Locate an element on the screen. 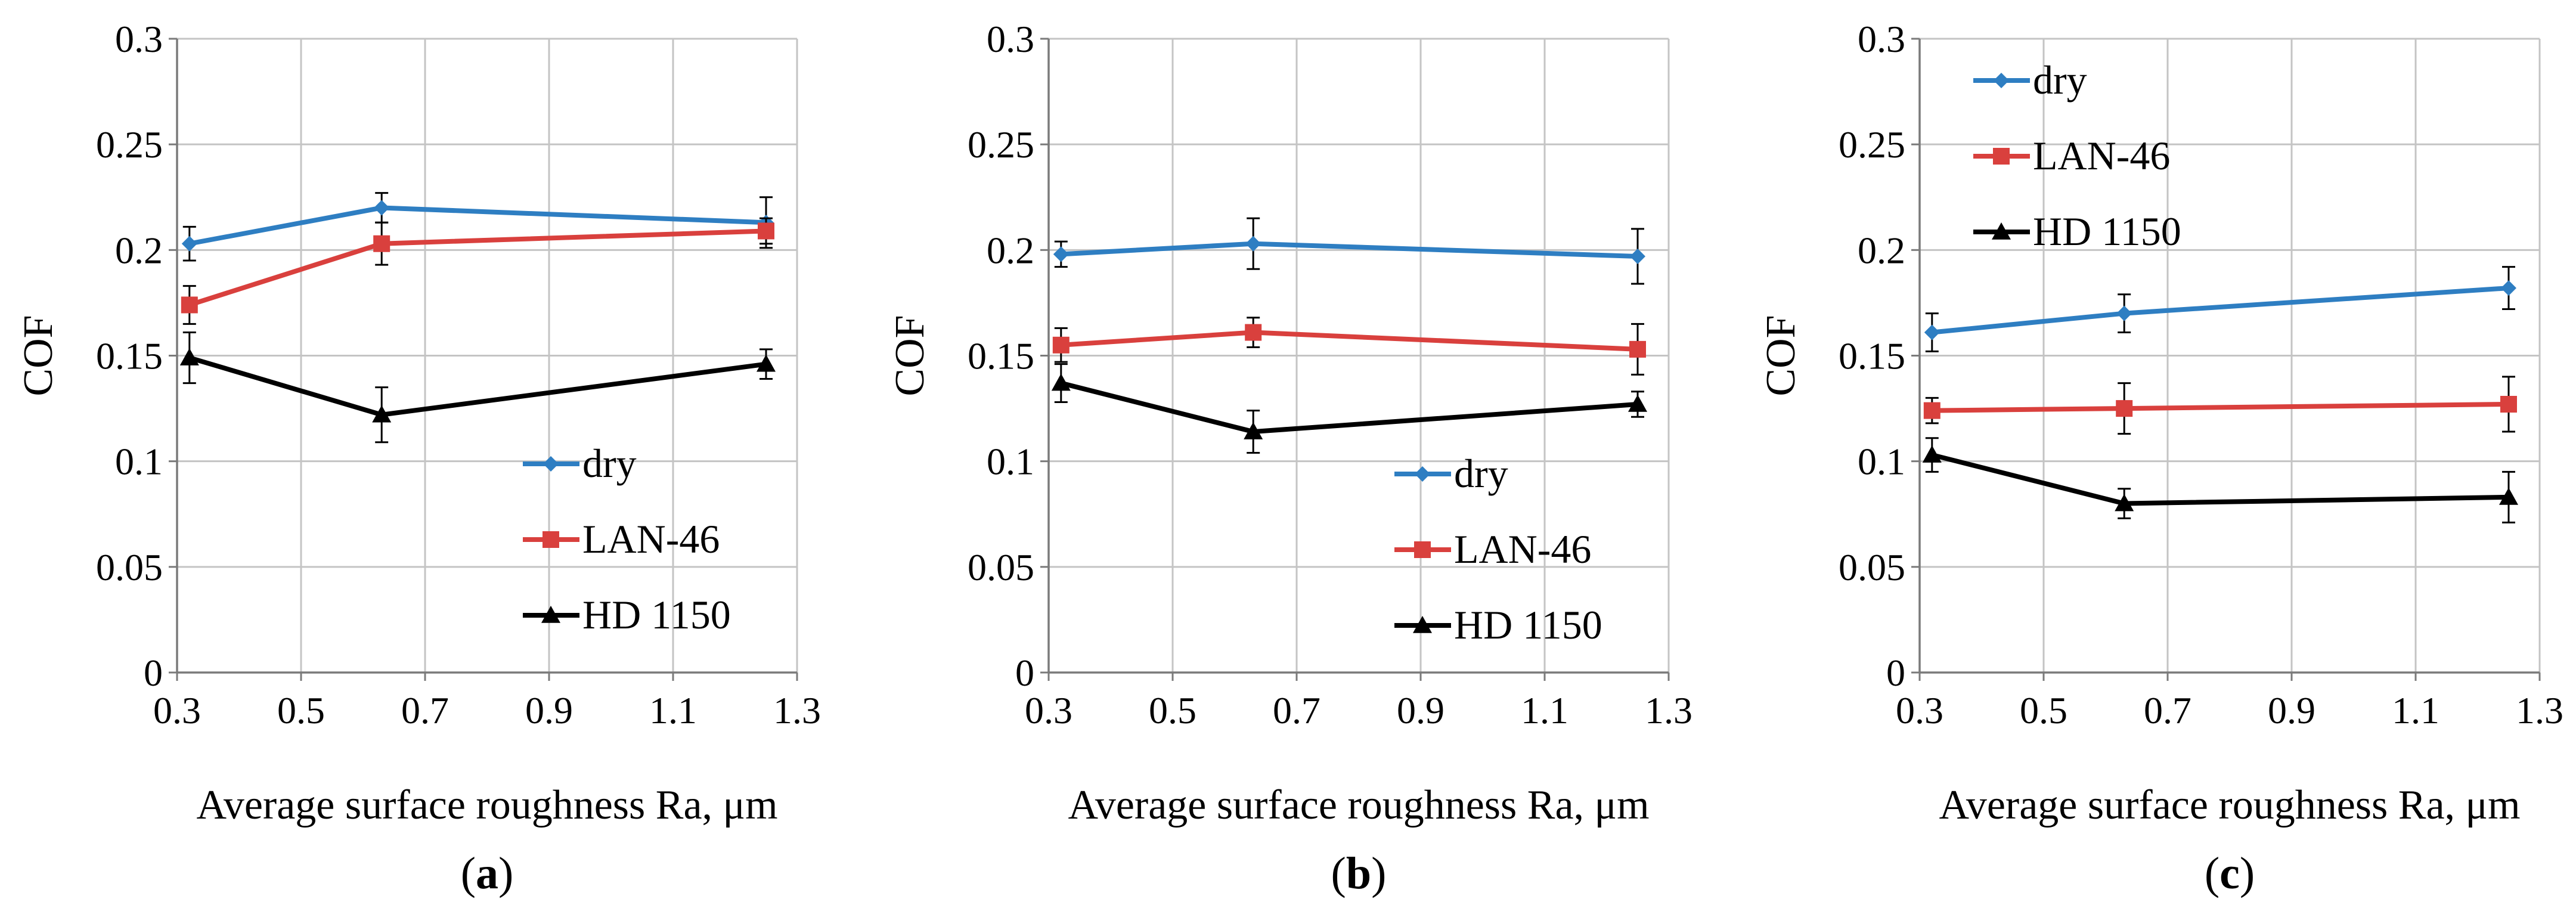 This screenshot has height=911, width=2576. x-tick-label: 1.3 is located at coordinates (797, 710).